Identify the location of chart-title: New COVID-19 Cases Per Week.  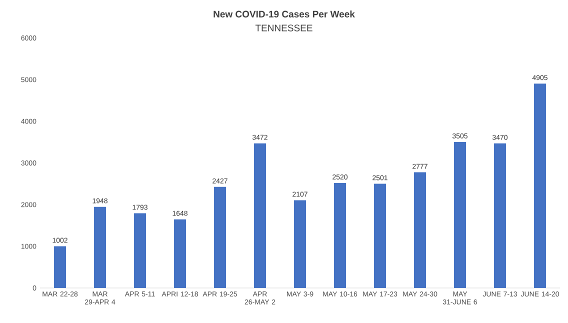
(284, 14).